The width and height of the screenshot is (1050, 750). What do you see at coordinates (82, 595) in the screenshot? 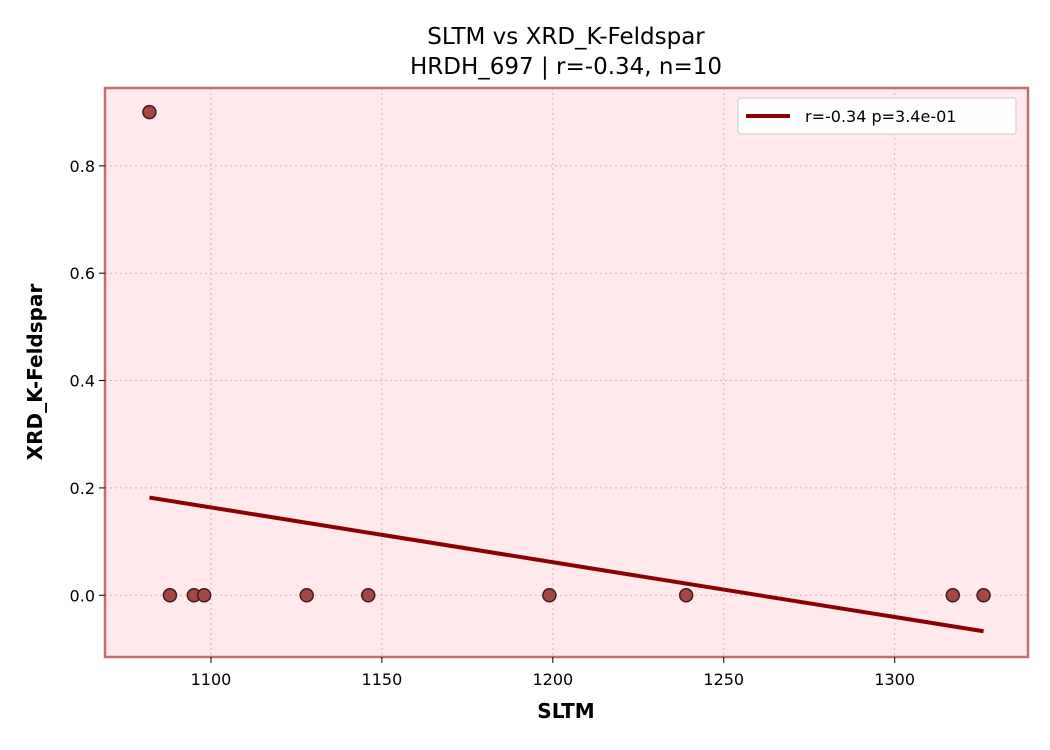
I see `y-tick-label: 0.0` at bounding box center [82, 595].